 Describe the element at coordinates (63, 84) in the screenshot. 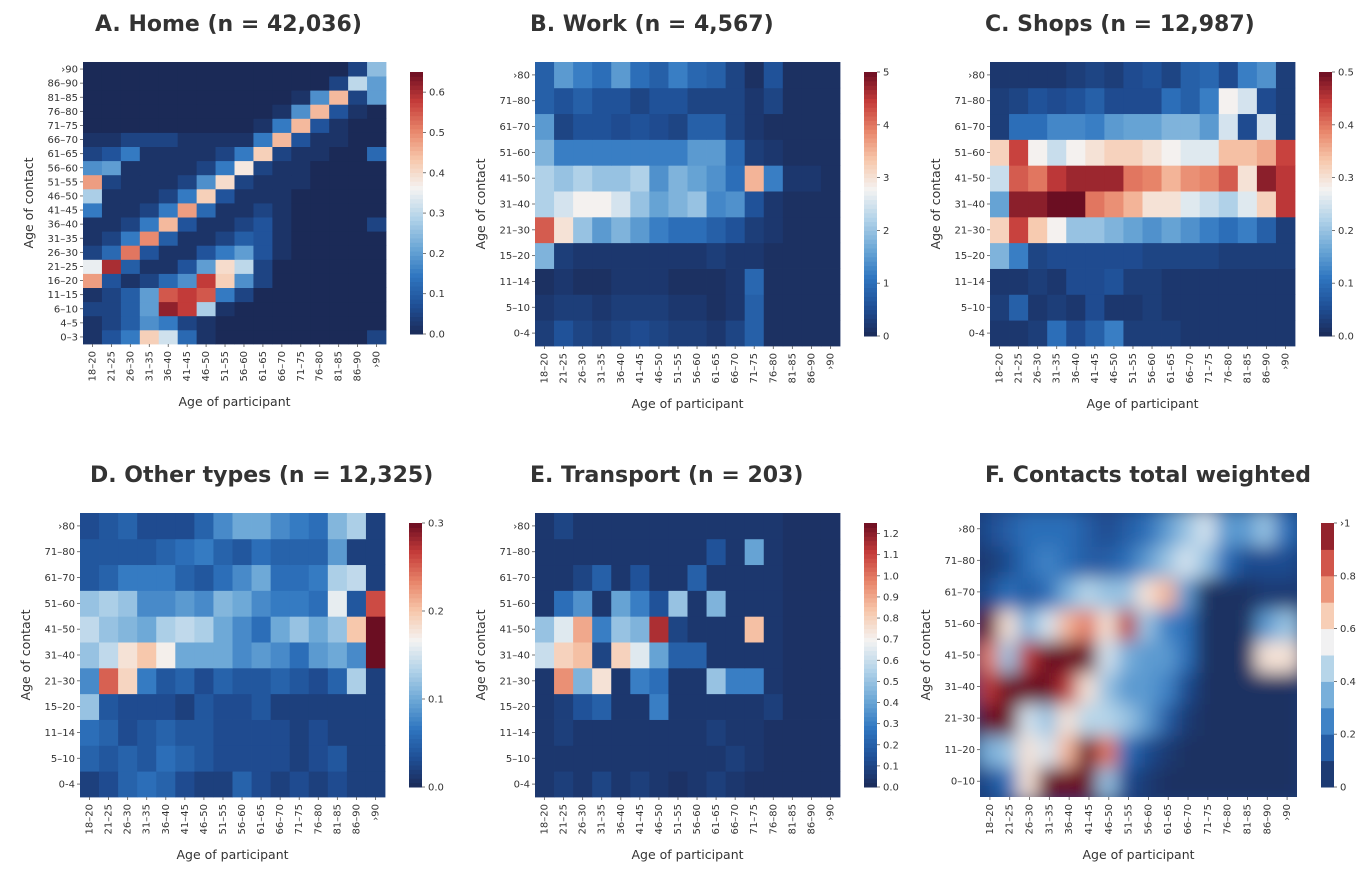

I see `y-tick-label: 86–90` at that location.